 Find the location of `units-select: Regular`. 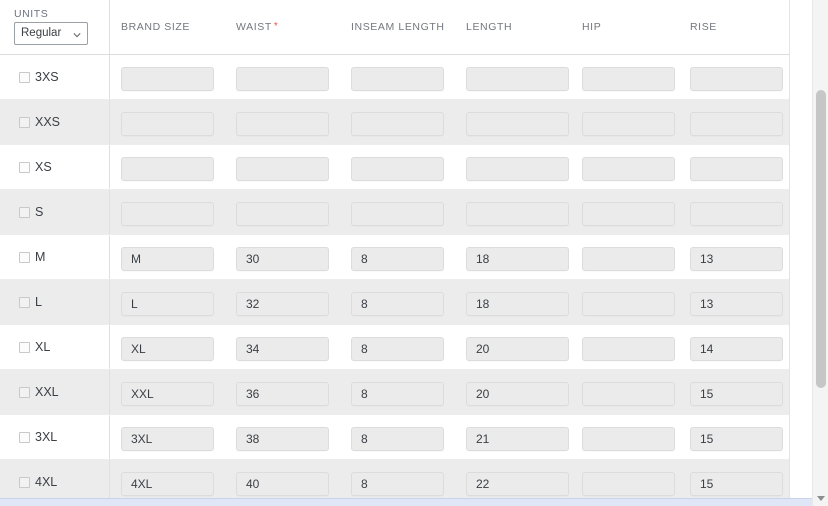

units-select: Regular is located at coordinates (51, 33).